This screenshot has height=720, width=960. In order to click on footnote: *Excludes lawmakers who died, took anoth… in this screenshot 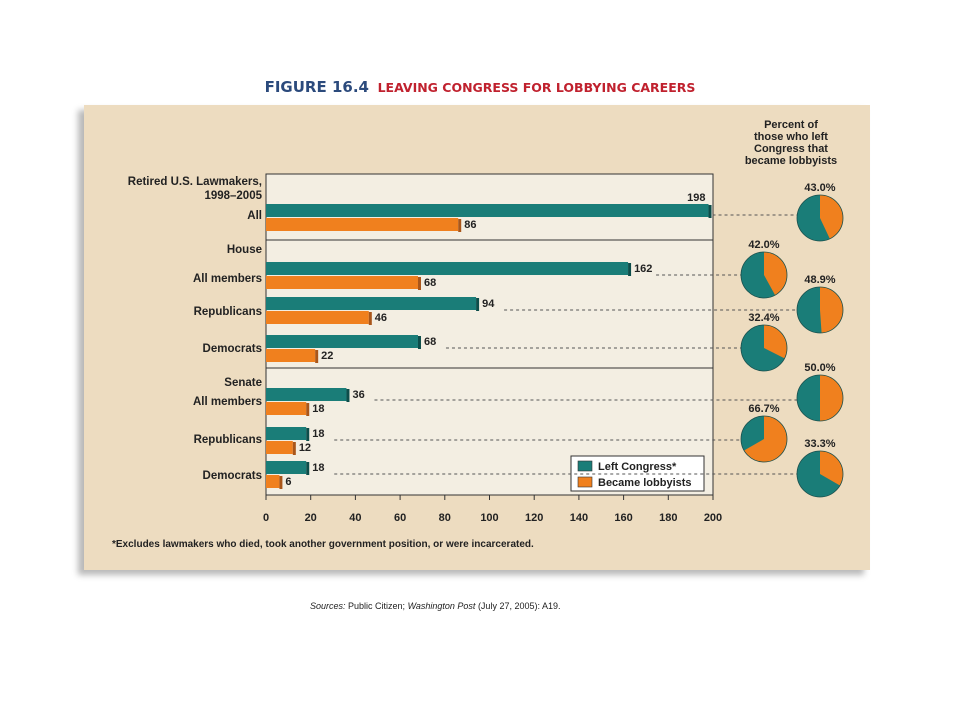, I will do `click(323, 544)`.